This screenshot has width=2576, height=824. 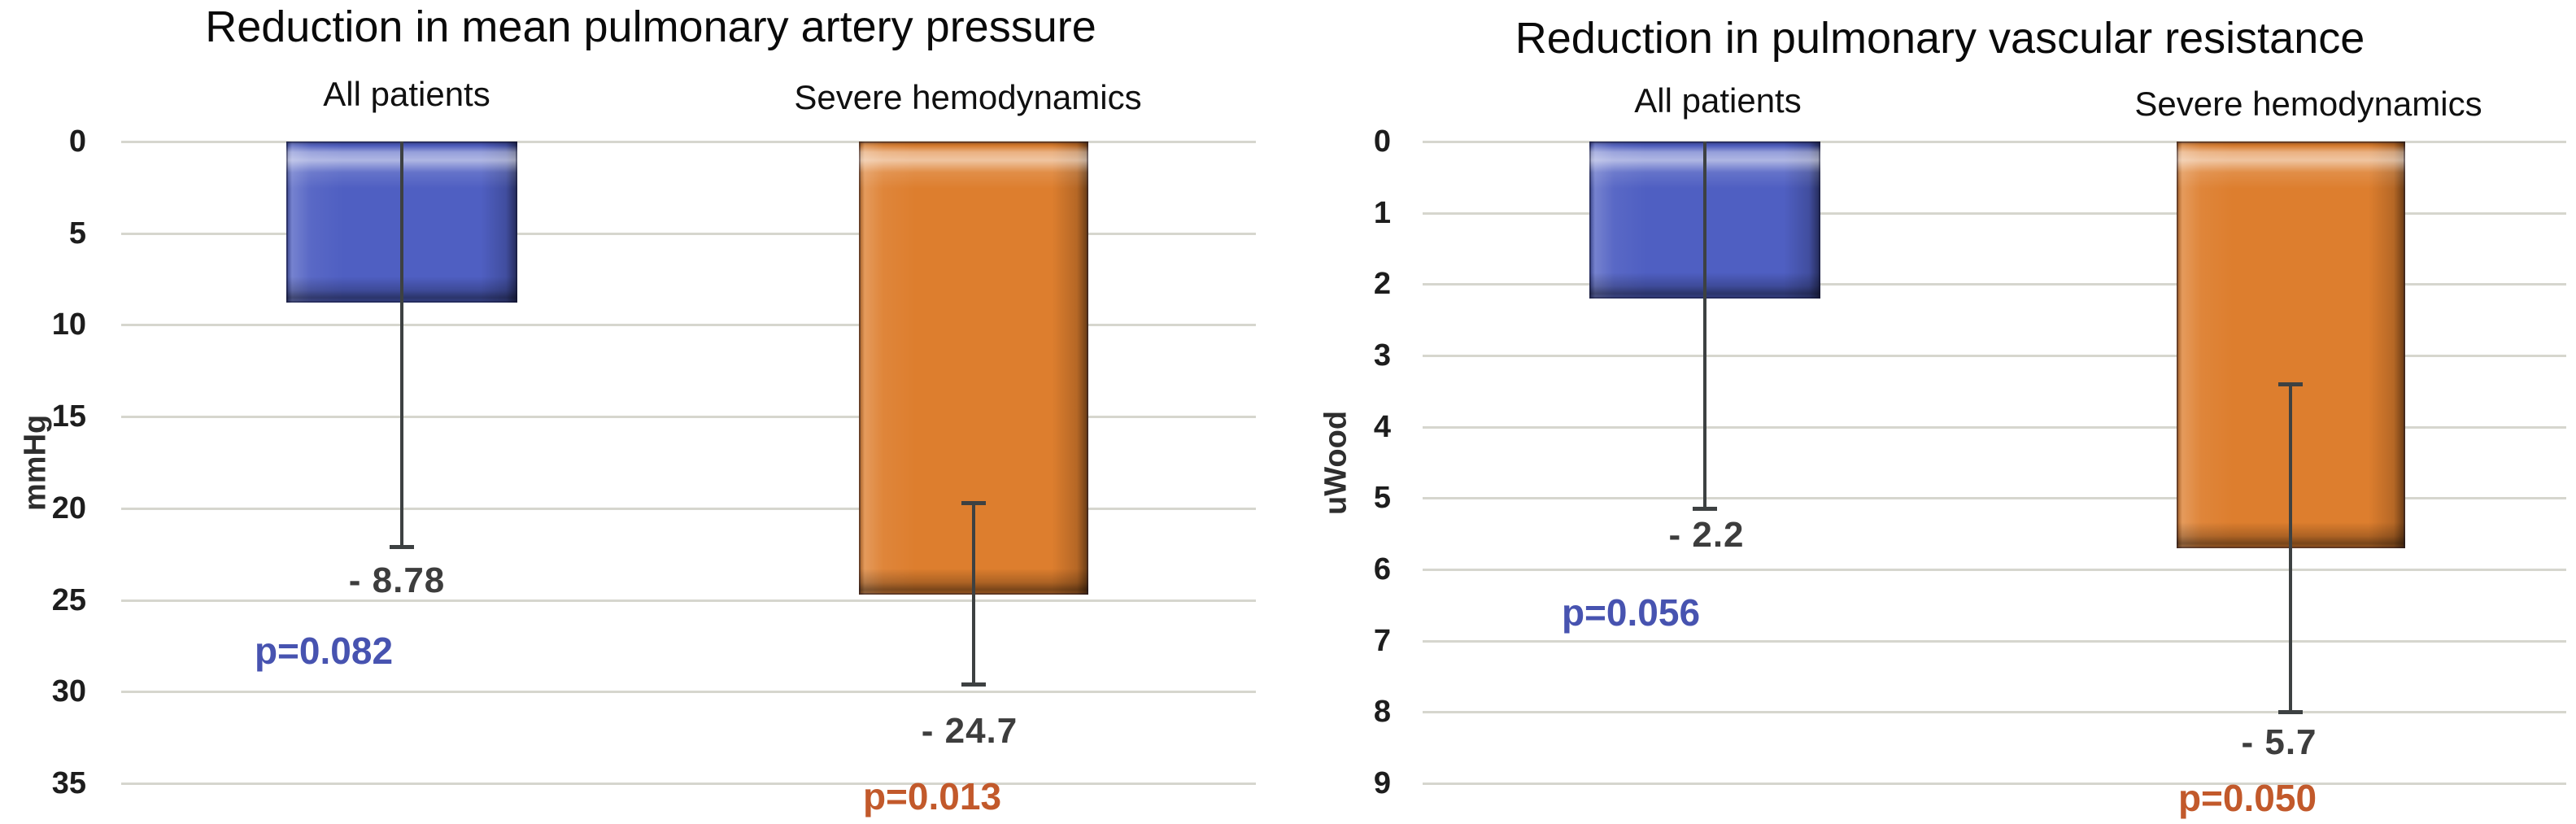 I want to click on value-label: - 5.7, so click(x=2279, y=742).